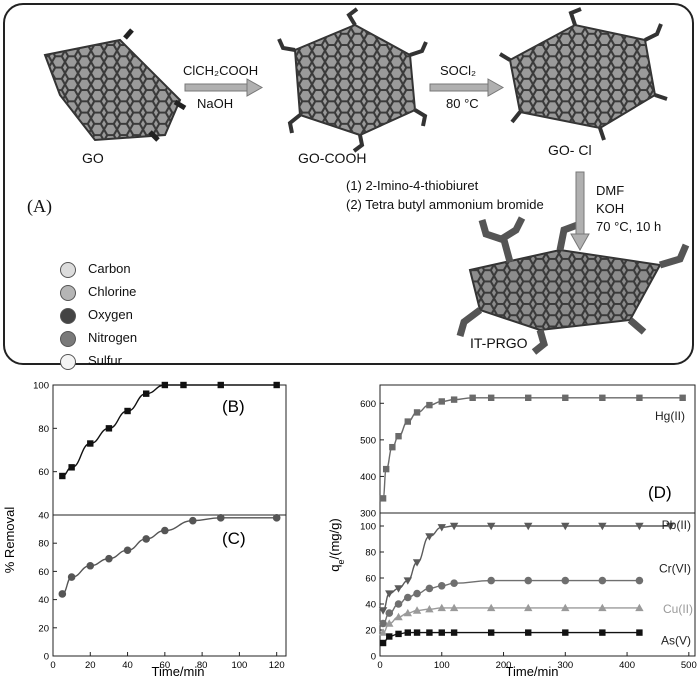 The width and height of the screenshot is (700, 682). I want to click on chart-c: 0 20 40 60 80 0 20 40 60 80 100 120 (C), so click(162, 592).